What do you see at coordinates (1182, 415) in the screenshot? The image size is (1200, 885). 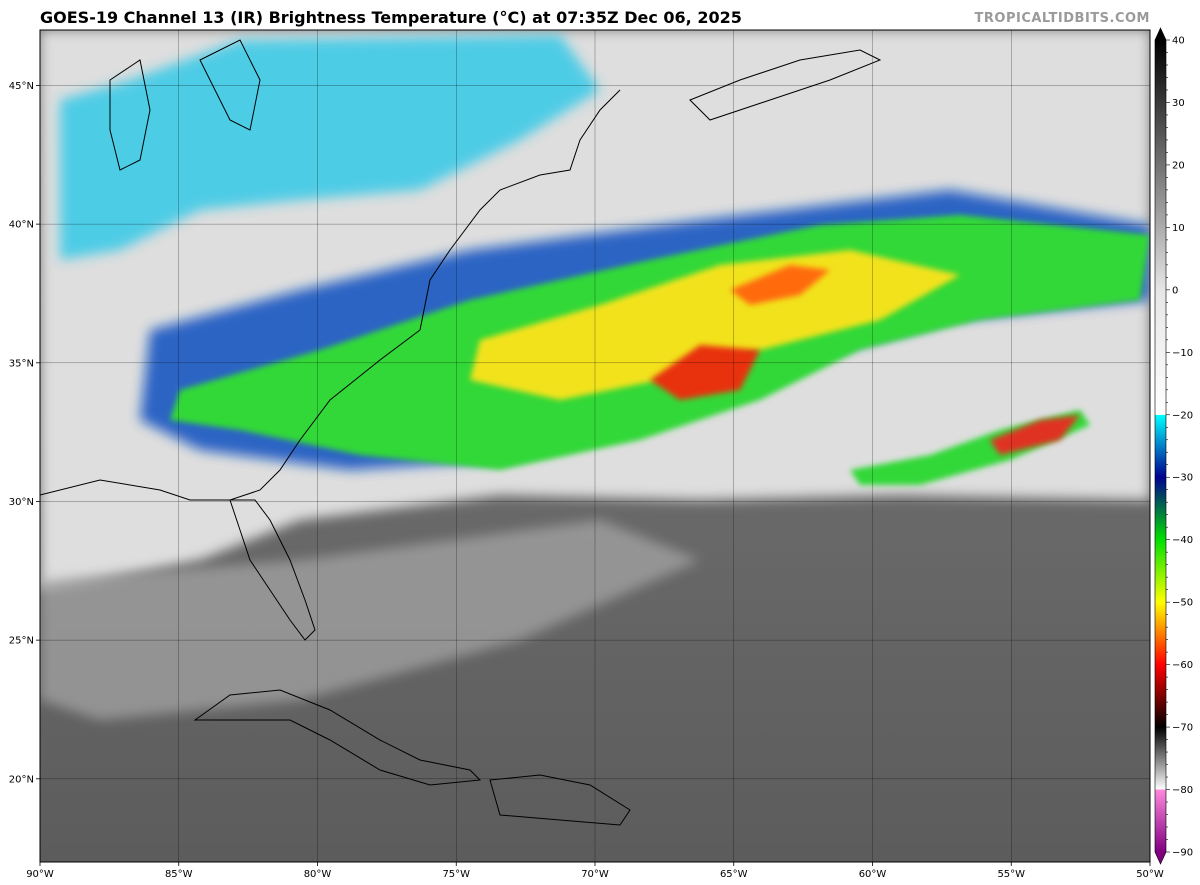 I see `colorbar-tick-label: −20` at bounding box center [1182, 415].